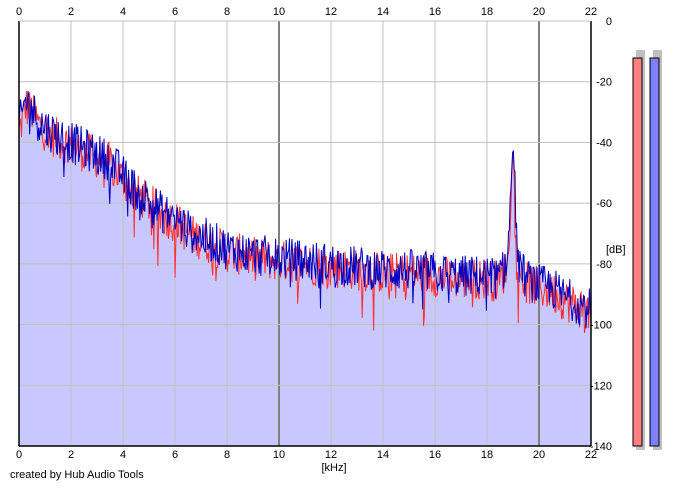 The image size is (673, 491). What do you see at coordinates (601, 447) in the screenshot?
I see `y-tick-label: -140` at bounding box center [601, 447].